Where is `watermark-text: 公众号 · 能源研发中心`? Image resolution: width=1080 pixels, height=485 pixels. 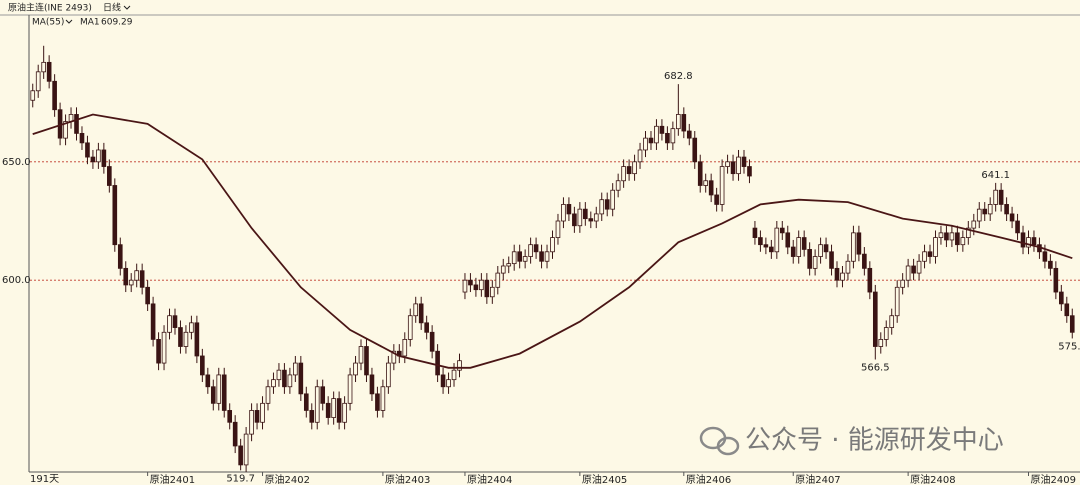
watermark-text: 公众号 · 能源研发中心 is located at coordinates (874, 441).